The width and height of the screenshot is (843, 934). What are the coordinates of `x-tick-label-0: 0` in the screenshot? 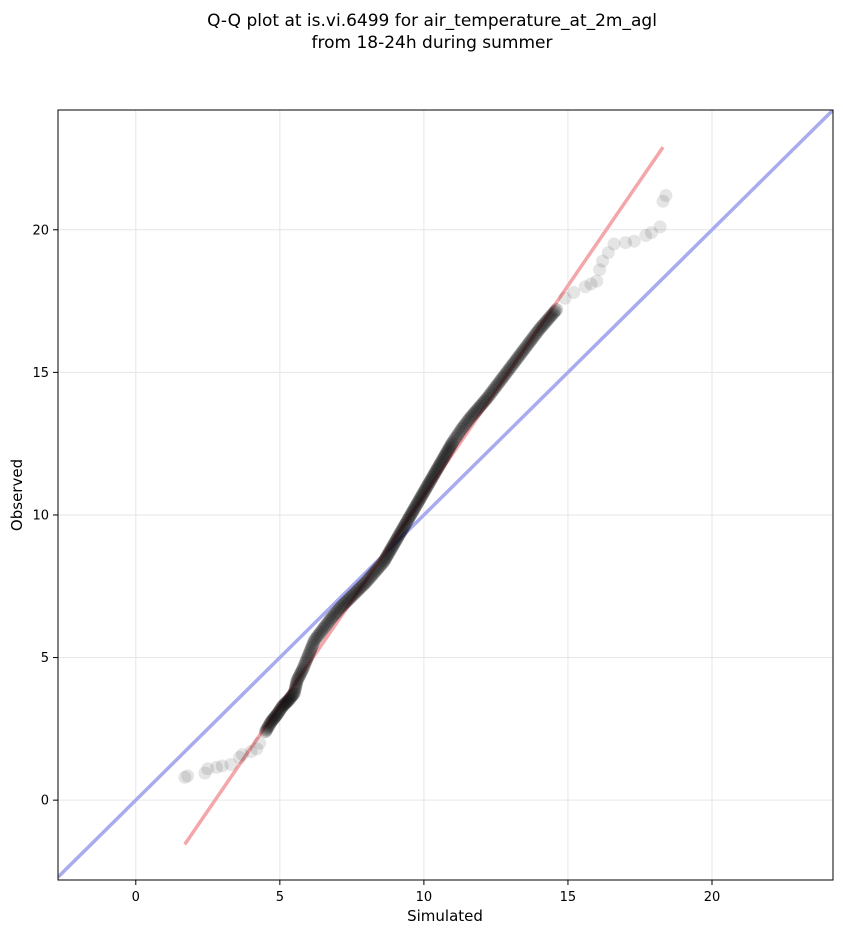 It's located at (136, 897).